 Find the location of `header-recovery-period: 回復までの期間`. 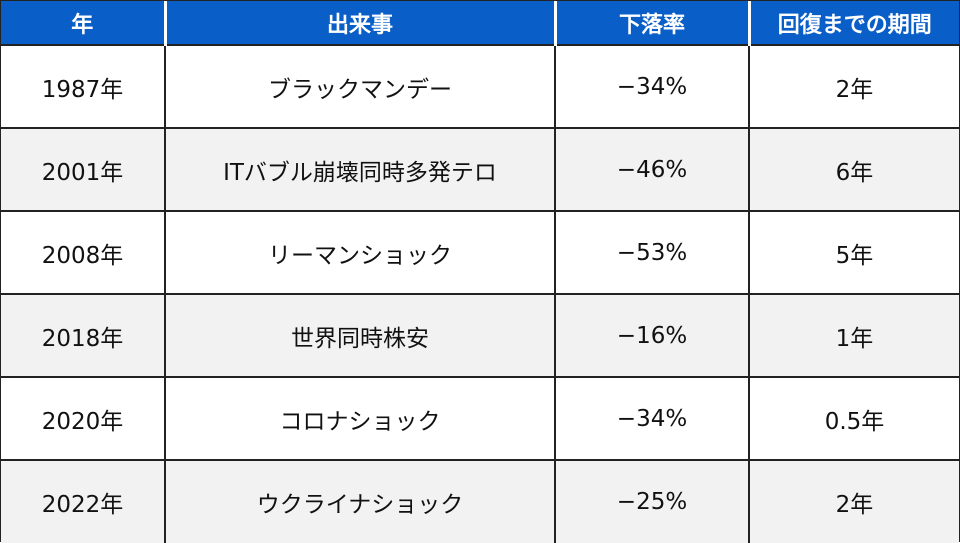

header-recovery-period: 回復までの期間 is located at coordinates (853, 23).